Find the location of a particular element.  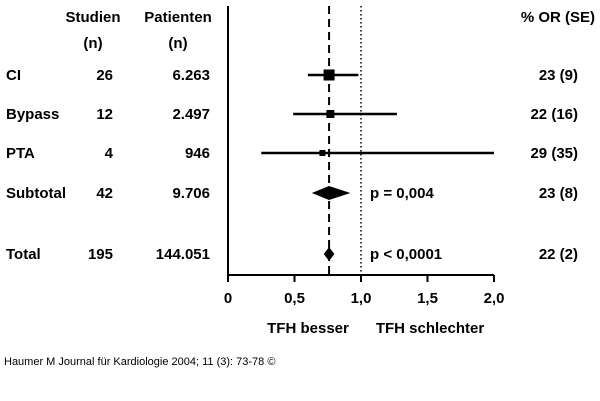

row-p-value: p = 0,004 is located at coordinates (402, 193).